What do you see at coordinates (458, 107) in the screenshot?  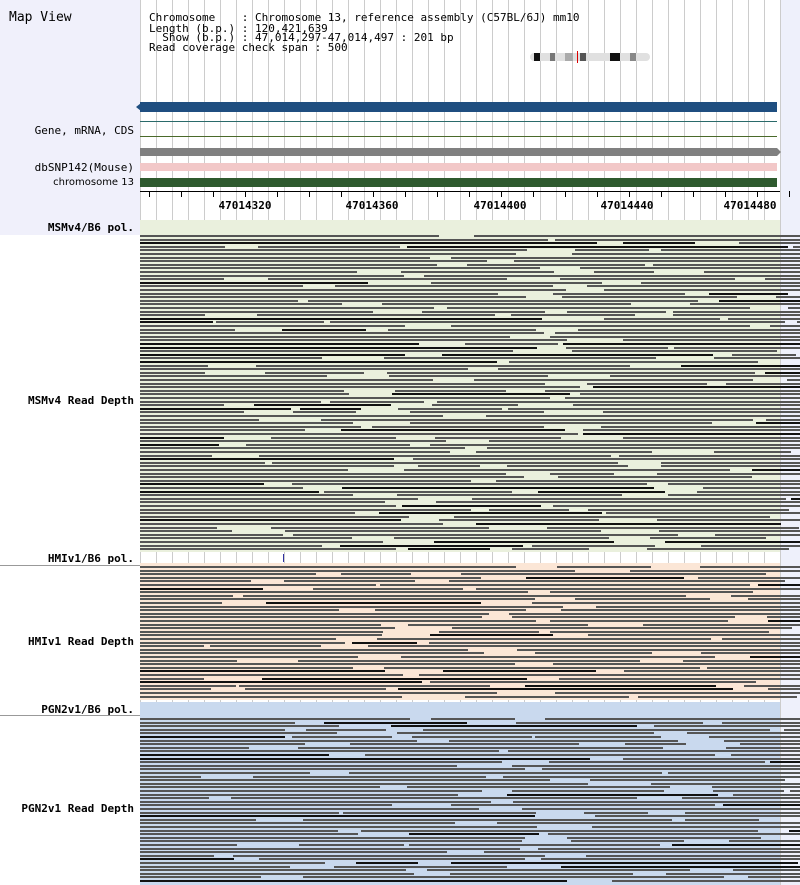 I see `gene-bar` at bounding box center [458, 107].